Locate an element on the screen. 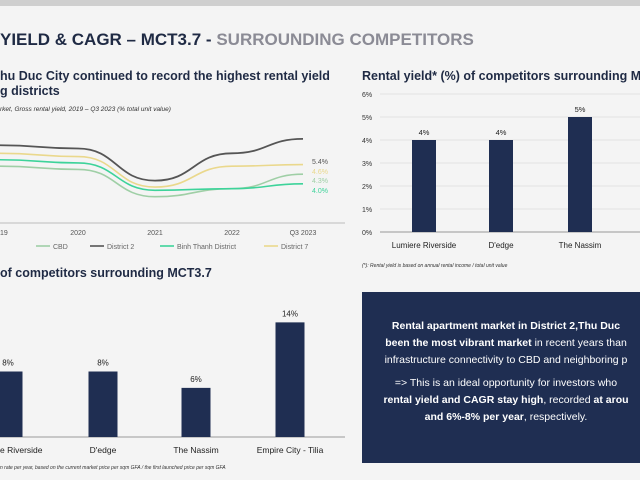 This screenshot has width=640, height=480. category-label: Lumiere Riverside is located at coordinates (424, 245).